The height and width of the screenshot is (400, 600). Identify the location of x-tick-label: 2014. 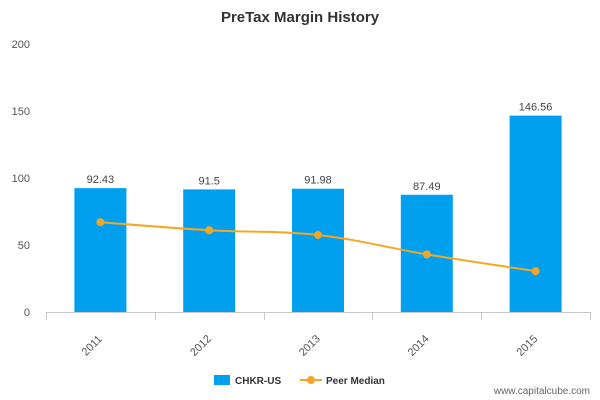
(419, 346).